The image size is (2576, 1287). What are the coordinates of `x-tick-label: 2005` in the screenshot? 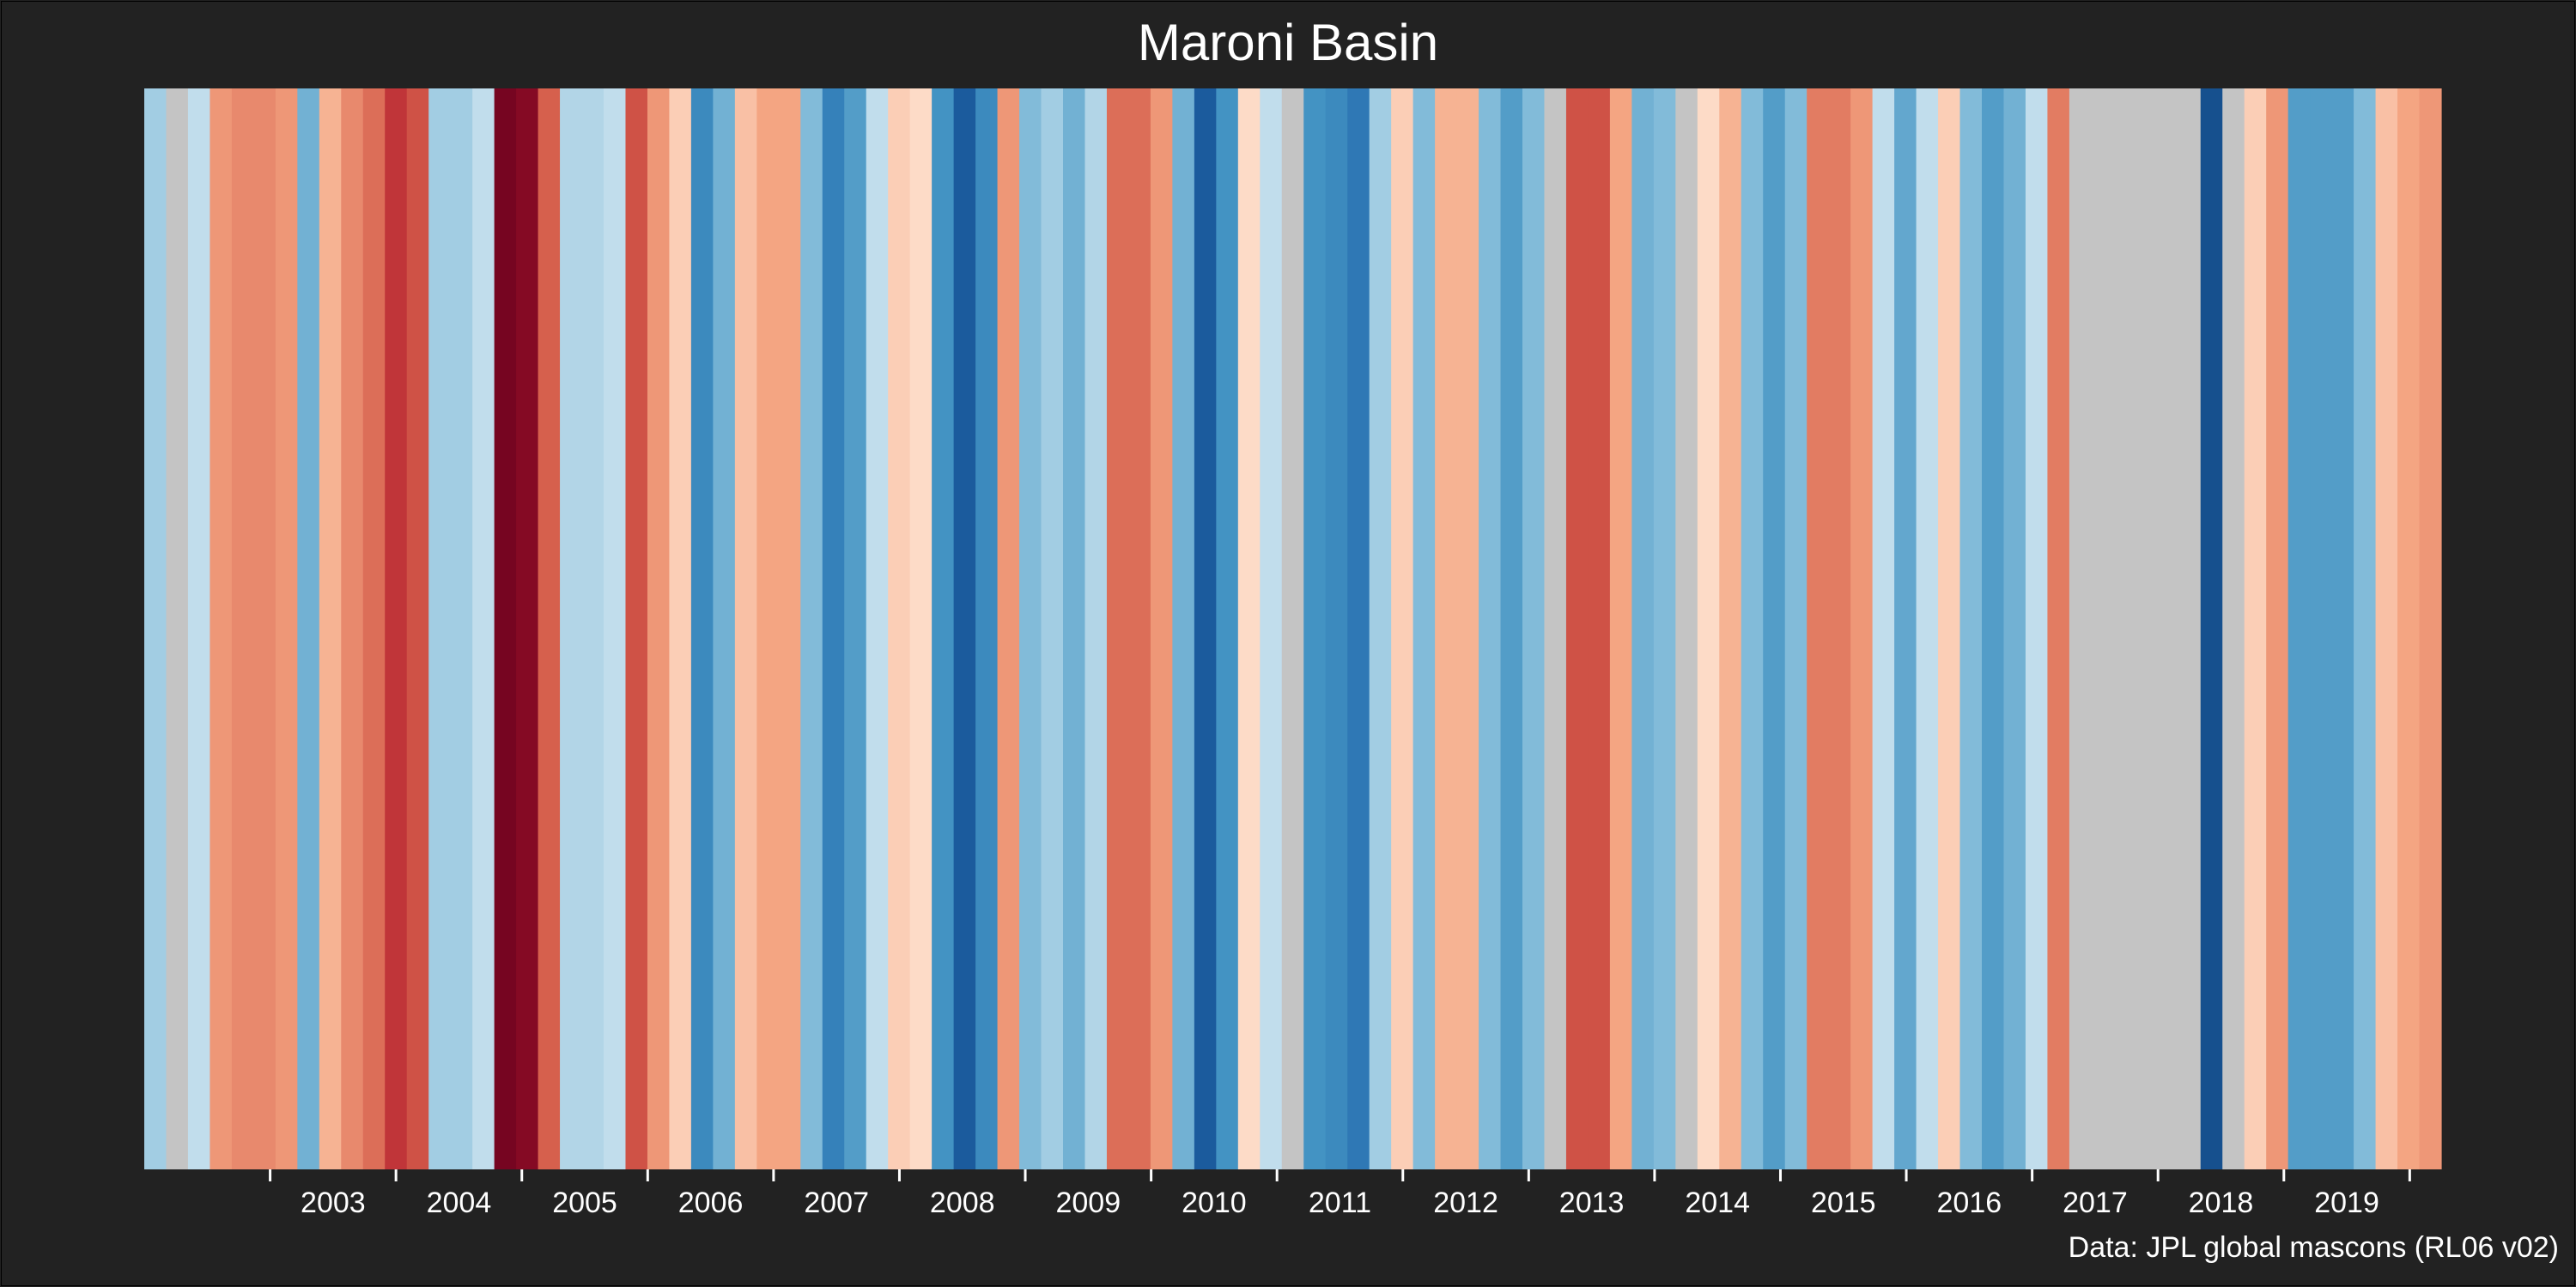 It's located at (585, 1203).